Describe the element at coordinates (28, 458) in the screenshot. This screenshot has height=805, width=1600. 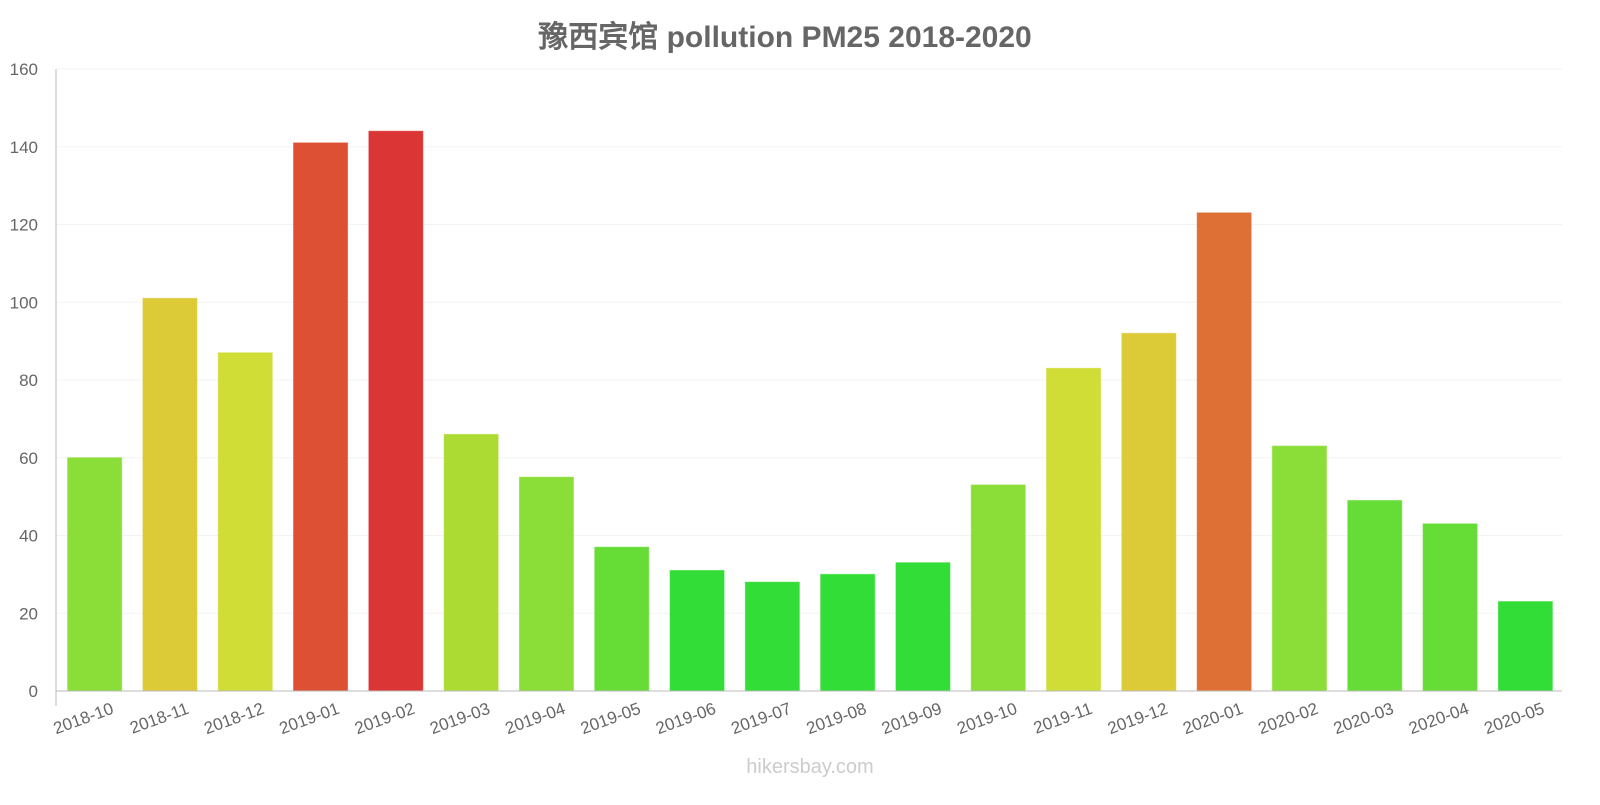
I see `y-tick-label: 60` at that location.